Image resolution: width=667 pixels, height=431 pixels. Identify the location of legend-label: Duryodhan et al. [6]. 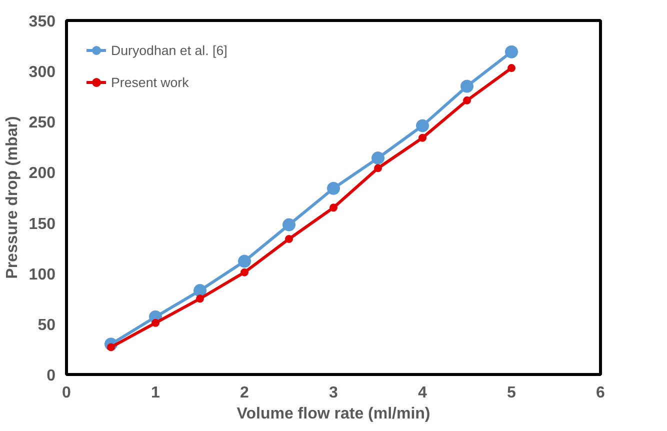
(169, 50).